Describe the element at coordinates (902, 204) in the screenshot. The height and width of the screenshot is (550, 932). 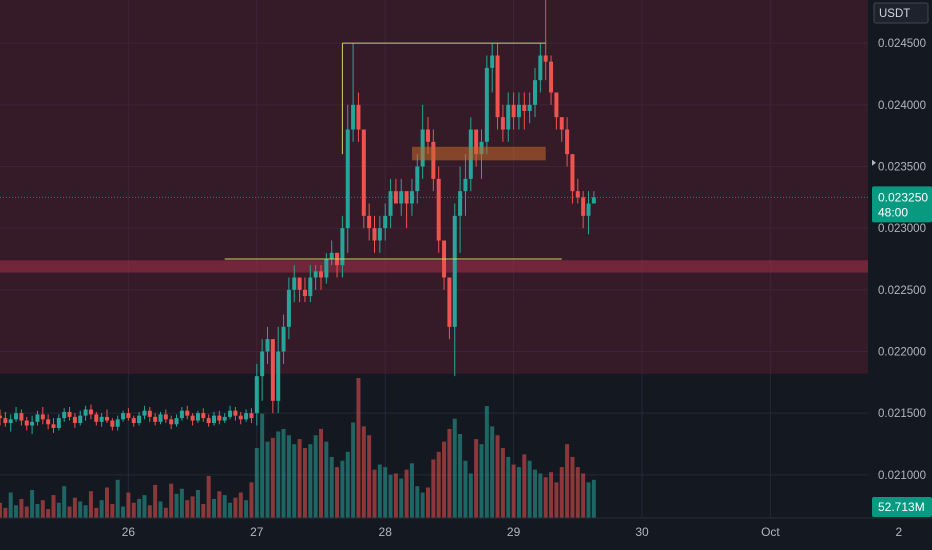
I see `last-price-badge` at that location.